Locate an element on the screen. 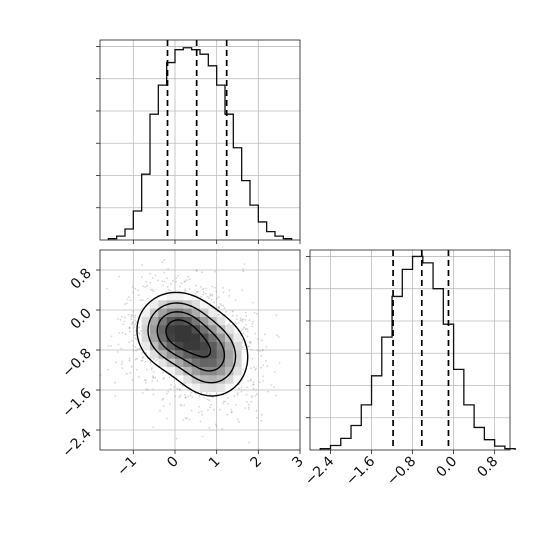 The image size is (550, 550). marginal-y-x-tick-label-1: −1.6 is located at coordinates (360, 470).